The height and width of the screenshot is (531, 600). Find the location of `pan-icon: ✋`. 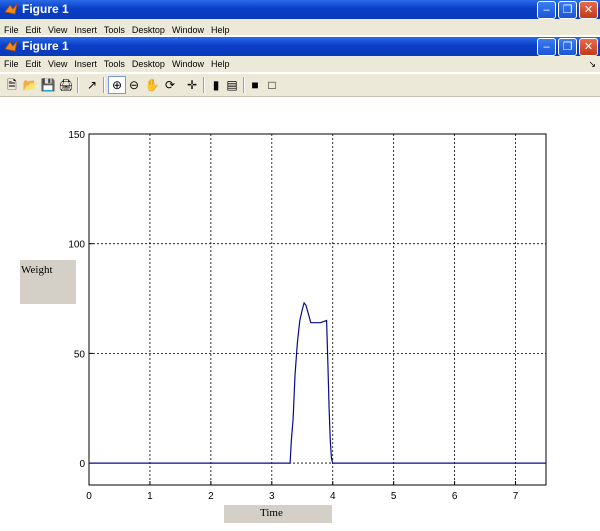

pan-icon: ✋ is located at coordinates (152, 85).